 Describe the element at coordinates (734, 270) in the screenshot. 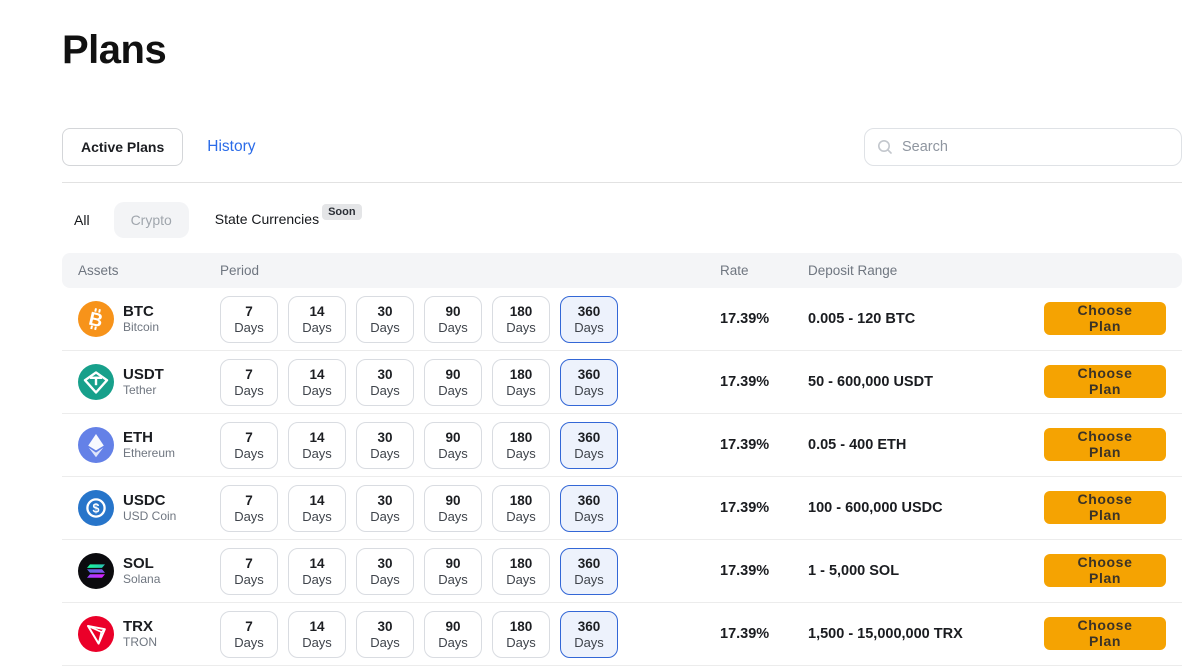

I see `column-header-rate: Rate` at that location.